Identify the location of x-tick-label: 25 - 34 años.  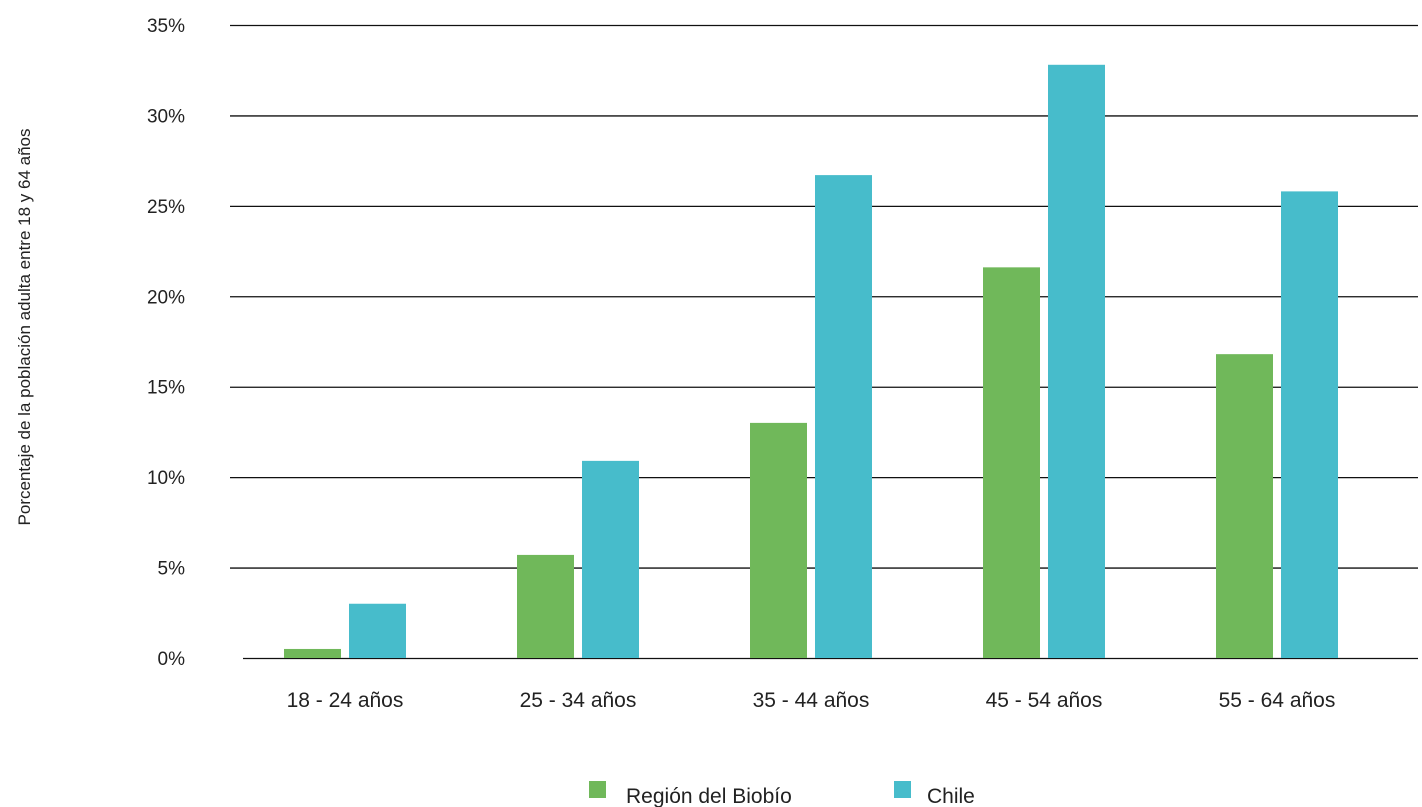
(578, 700).